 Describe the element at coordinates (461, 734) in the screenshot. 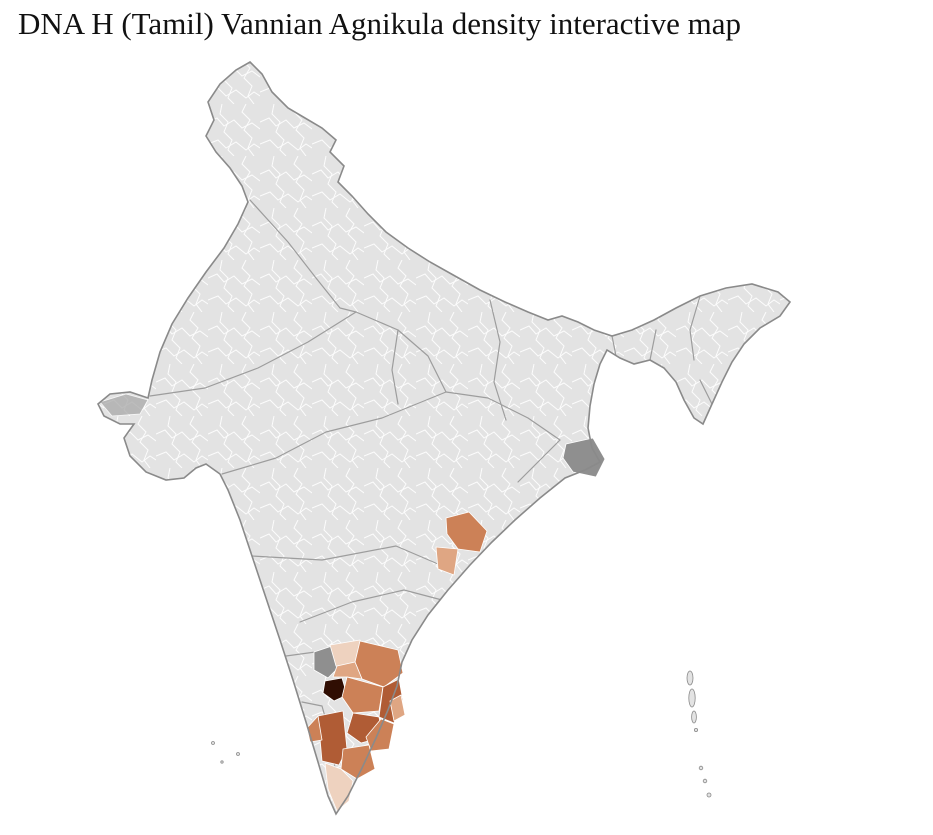

I see `island-groups` at that location.